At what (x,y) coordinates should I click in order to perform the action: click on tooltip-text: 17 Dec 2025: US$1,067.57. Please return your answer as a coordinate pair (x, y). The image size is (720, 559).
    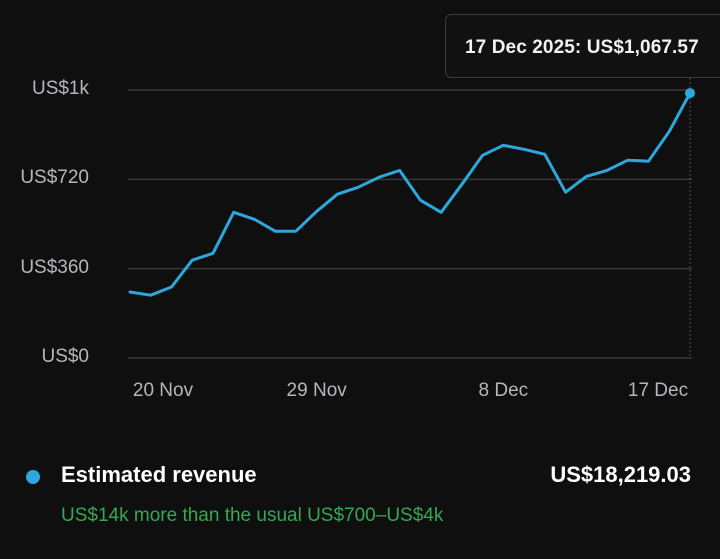
    Looking at the image, I should click on (582, 47).